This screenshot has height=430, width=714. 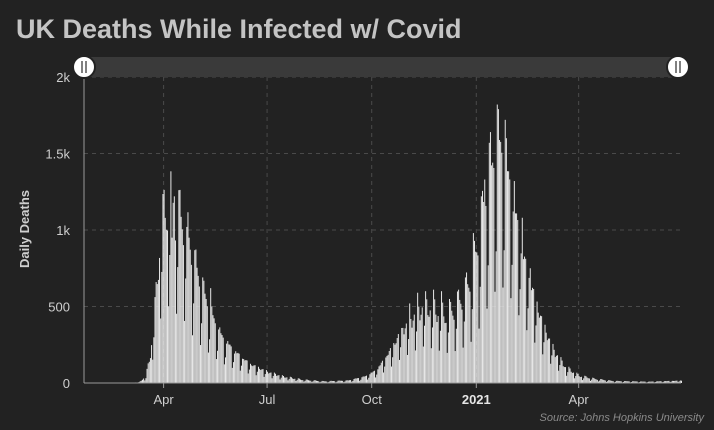 I want to click on y-axis-ticks: 0 500 1k 1.5k 2k, so click(x=57, y=230).